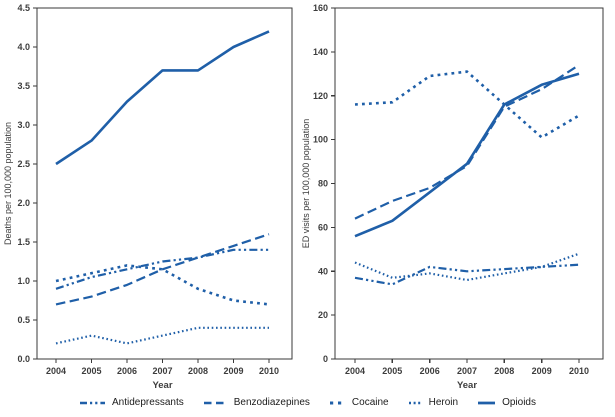  What do you see at coordinates (370, 402) in the screenshot?
I see `legend-label-cocaine: Cocaine` at bounding box center [370, 402].